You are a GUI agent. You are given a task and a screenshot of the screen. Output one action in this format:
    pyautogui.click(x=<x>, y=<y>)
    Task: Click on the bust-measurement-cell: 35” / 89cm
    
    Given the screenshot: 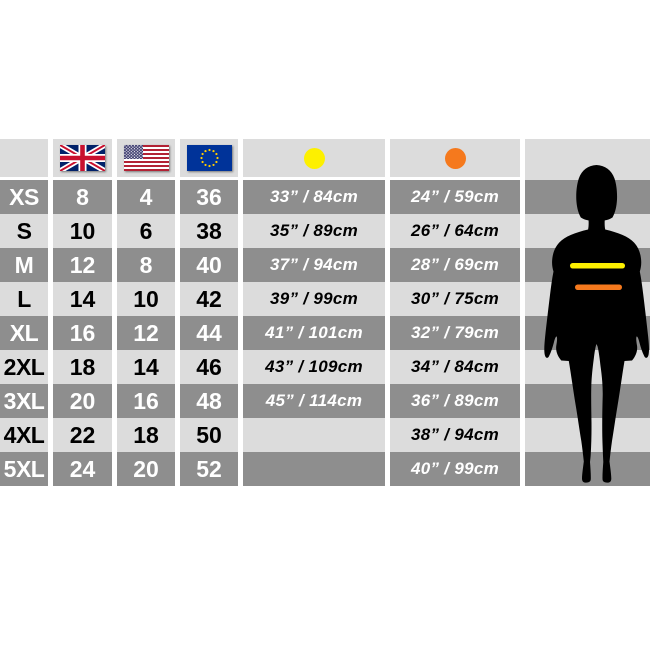 What is the action you would take?
    pyautogui.click(x=314, y=231)
    